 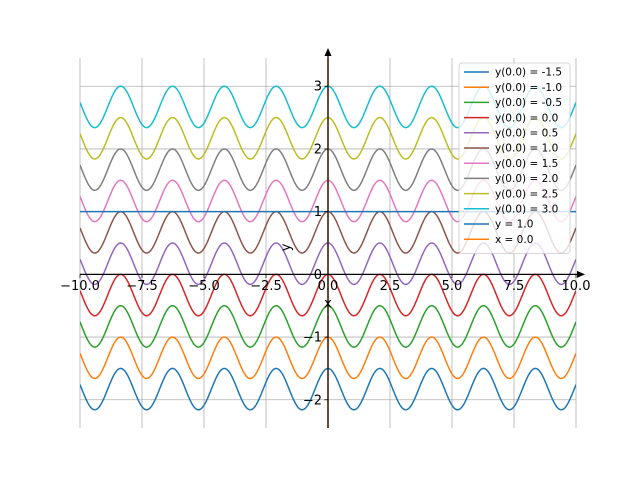 What do you see at coordinates (528, 88) in the screenshot?
I see `legend-entry: y(0.0) = -1.0` at bounding box center [528, 88].